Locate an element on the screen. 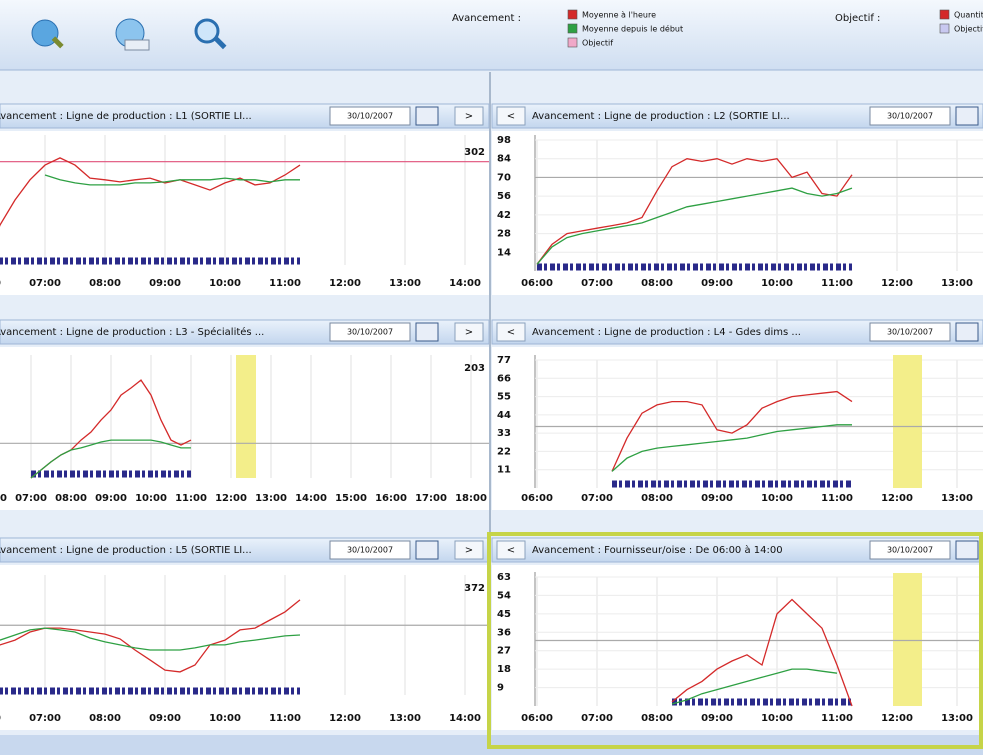  icon-zoom is located at coordinates (47, 34).